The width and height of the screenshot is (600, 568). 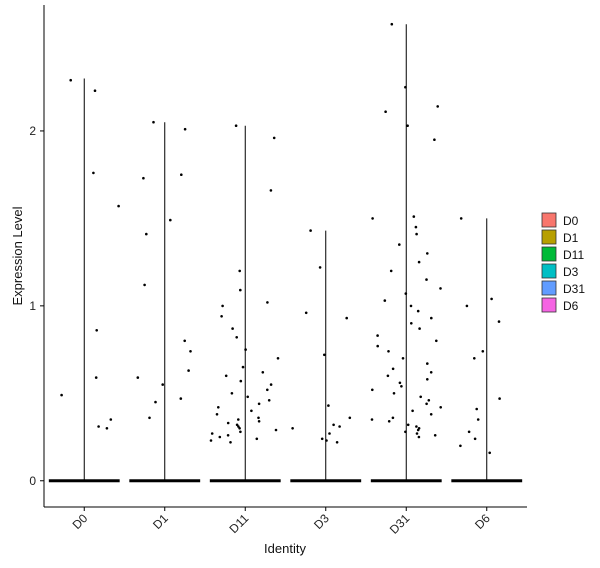 What do you see at coordinates (32, 131) in the screenshot?
I see `y-tick-label-2: 2` at bounding box center [32, 131].